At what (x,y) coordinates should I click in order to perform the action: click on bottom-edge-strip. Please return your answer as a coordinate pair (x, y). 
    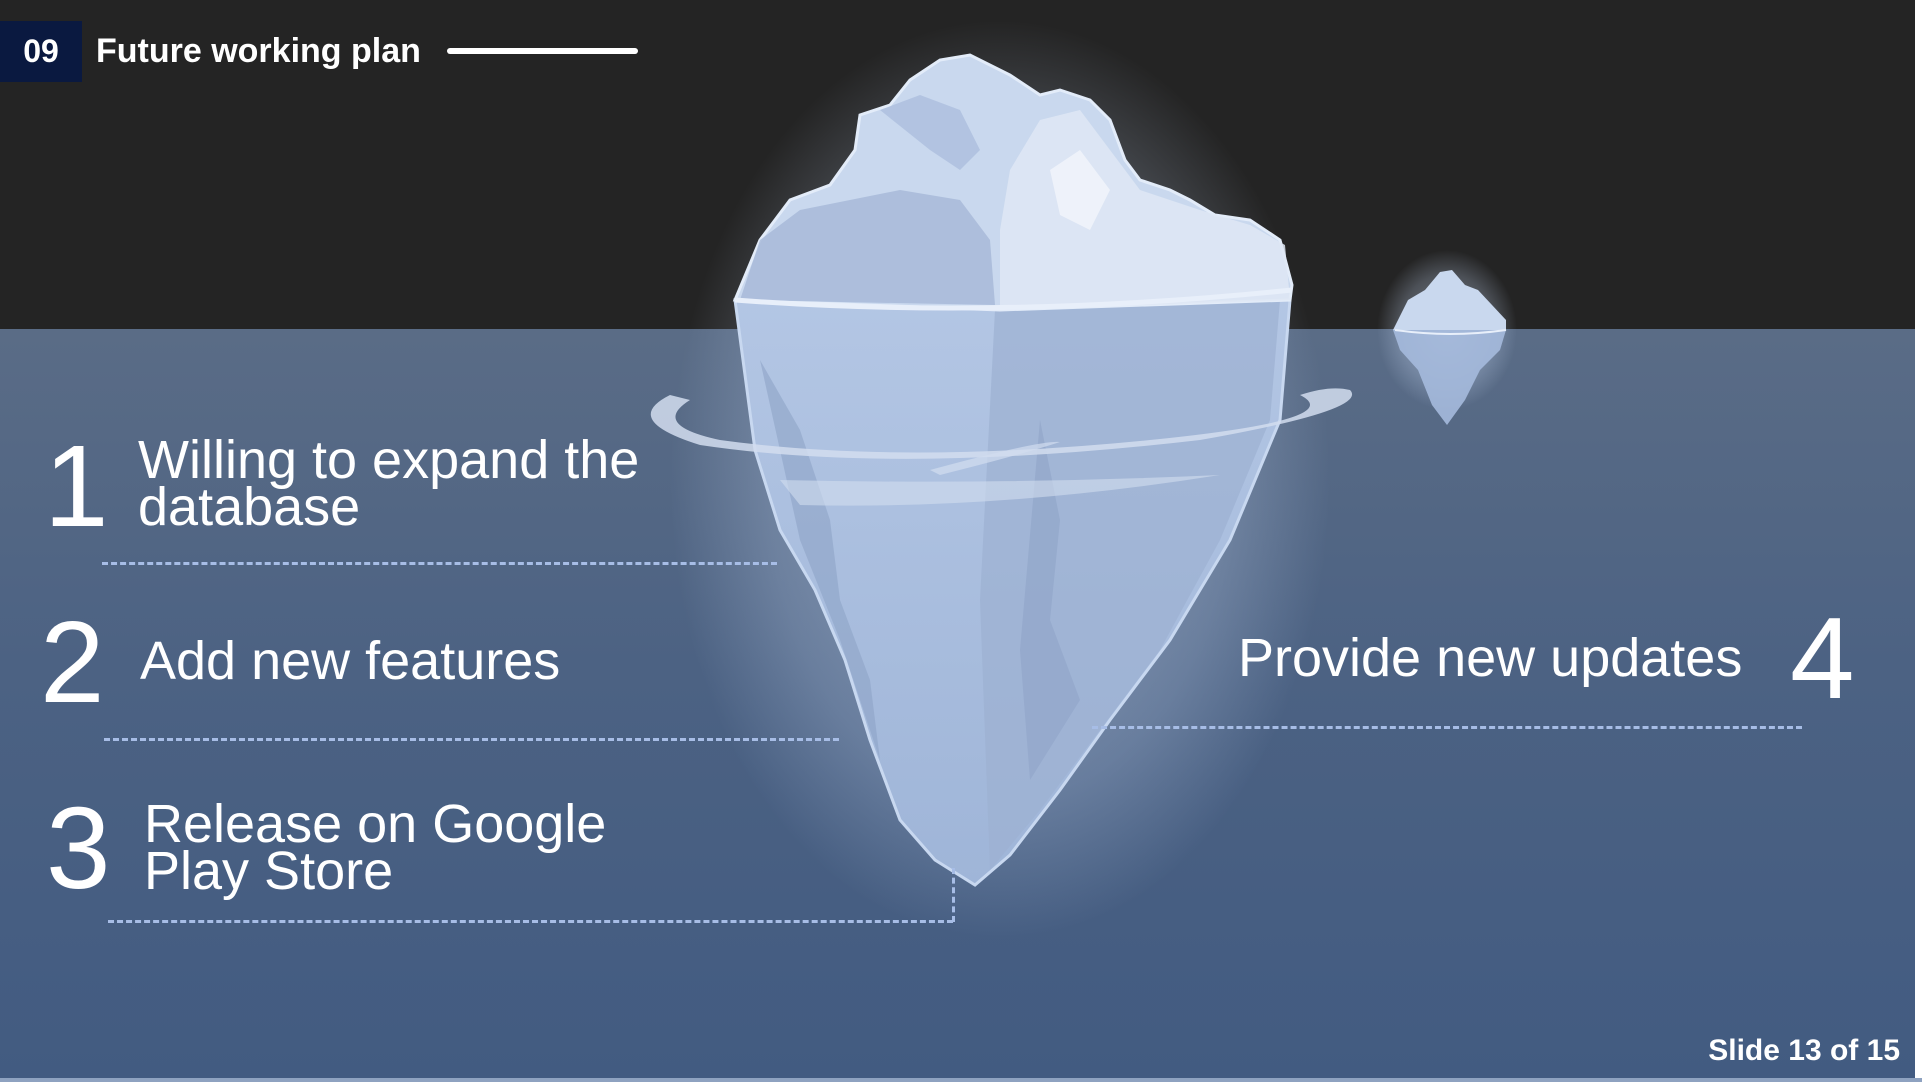
    Looking at the image, I should click on (961, 1080).